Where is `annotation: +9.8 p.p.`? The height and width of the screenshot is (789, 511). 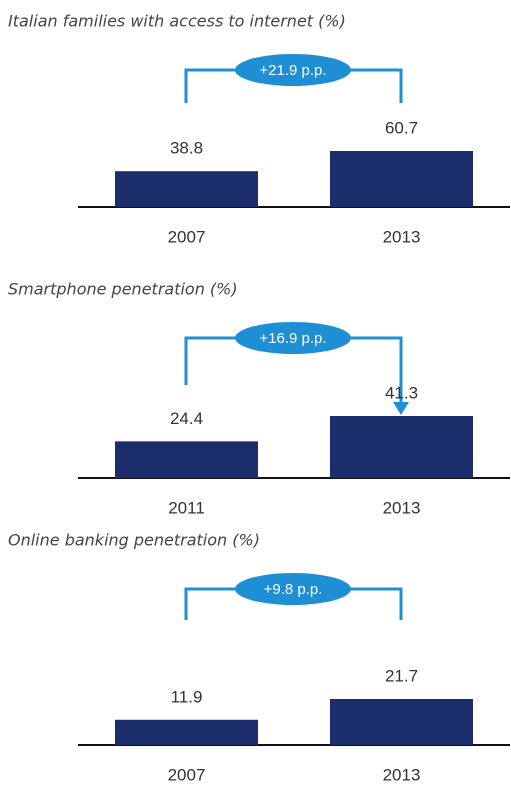
annotation: +9.8 p.p. is located at coordinates (293, 589).